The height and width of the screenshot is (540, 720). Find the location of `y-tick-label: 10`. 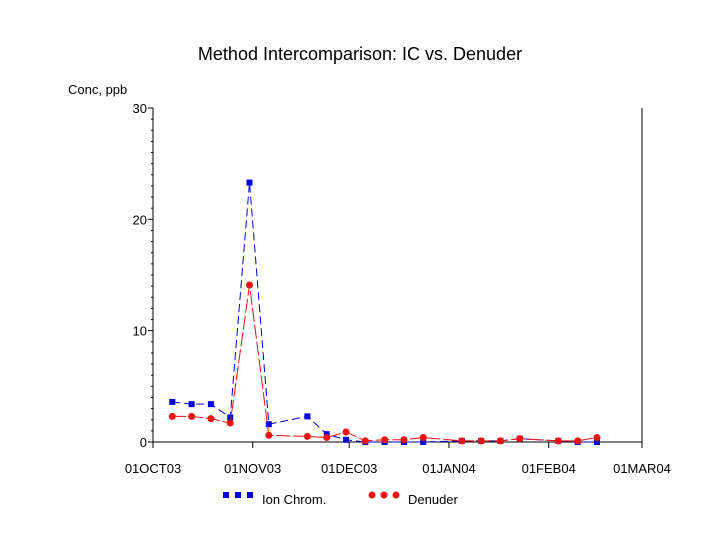

y-tick-label: 10 is located at coordinates (140, 331).